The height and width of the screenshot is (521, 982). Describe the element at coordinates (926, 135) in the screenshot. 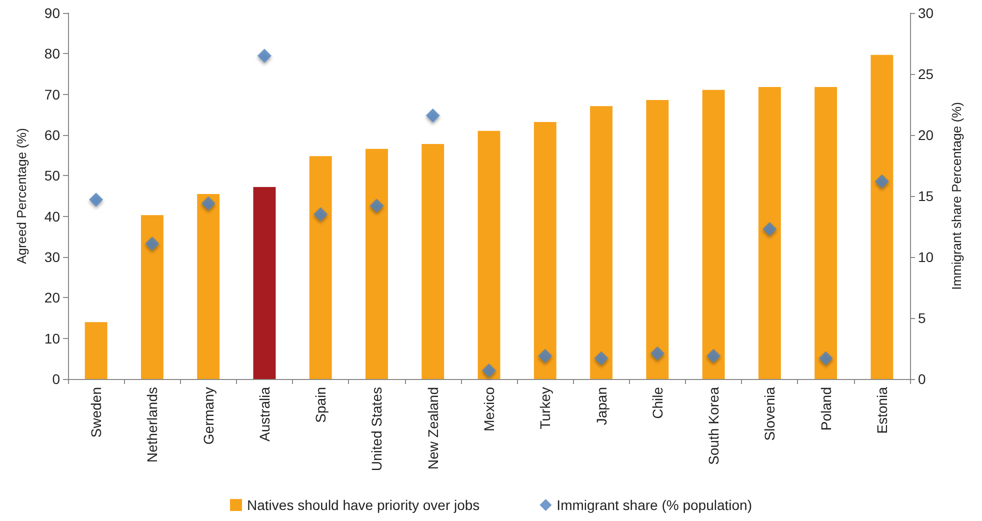

I see `y2-tick-label: 20` at that location.